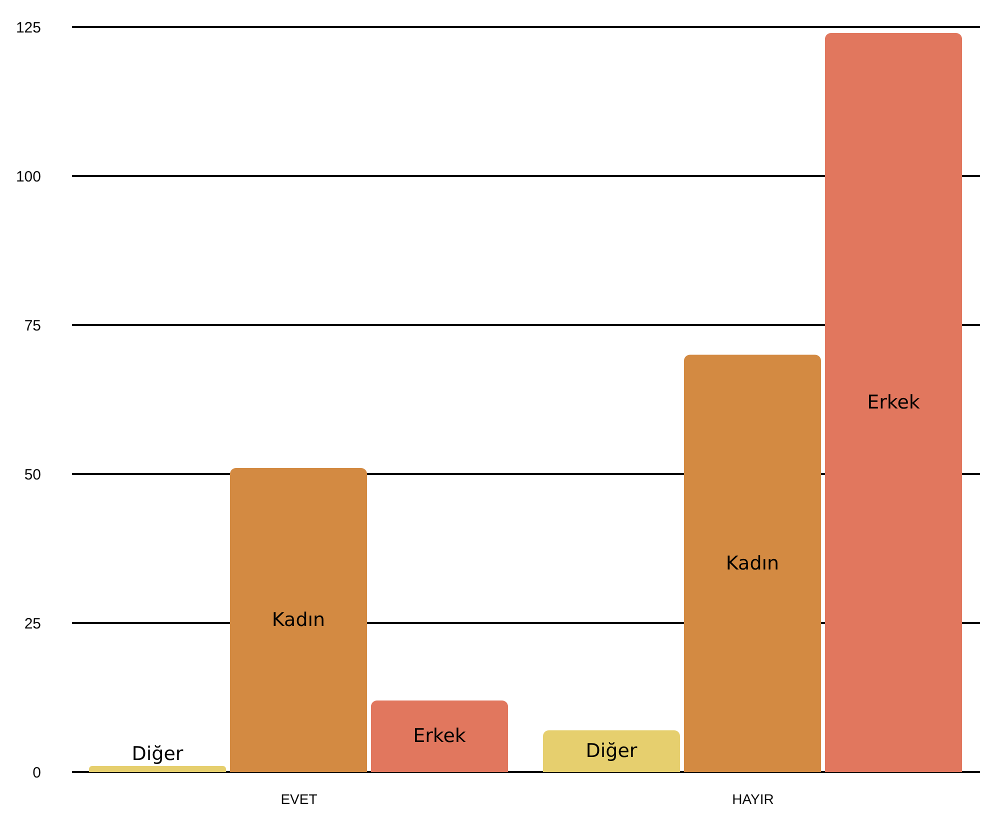  I want to click on y-tick-label: 25, so click(32, 623).